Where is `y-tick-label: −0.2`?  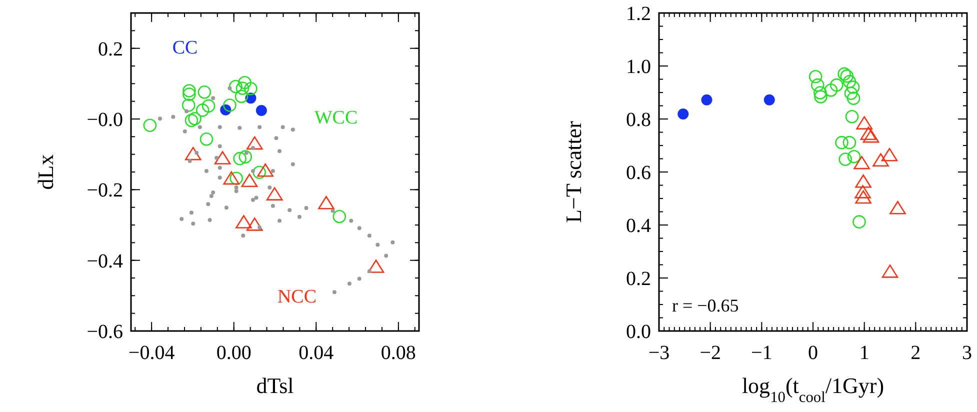
y-tick-label: −0.2 is located at coordinates (104, 191).